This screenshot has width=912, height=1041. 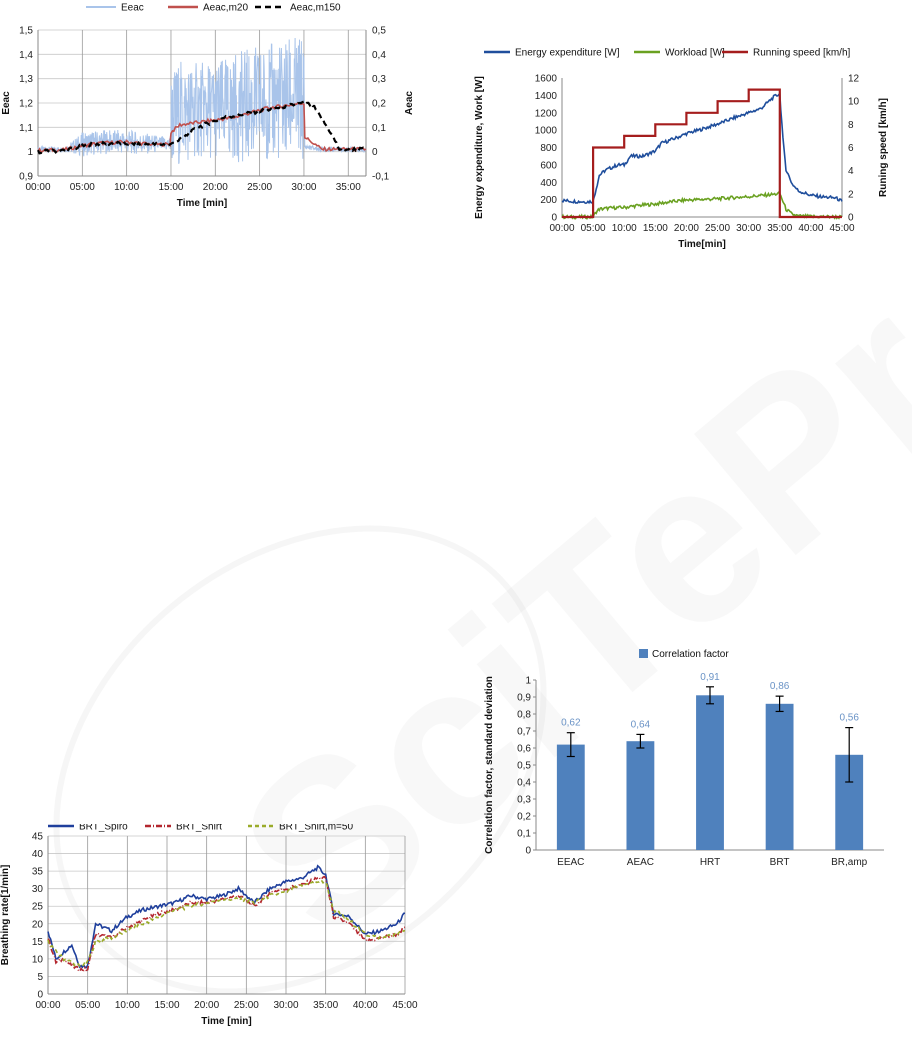 What do you see at coordinates (643, 653) in the screenshot?
I see `legend-swatch` at bounding box center [643, 653].